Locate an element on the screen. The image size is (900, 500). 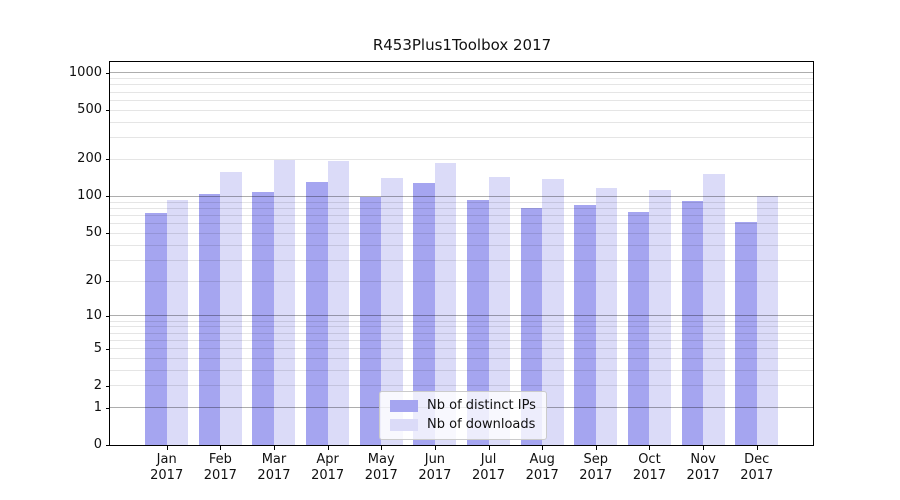
x-tick-label-sep: Sep 2017 is located at coordinates (596, 467).